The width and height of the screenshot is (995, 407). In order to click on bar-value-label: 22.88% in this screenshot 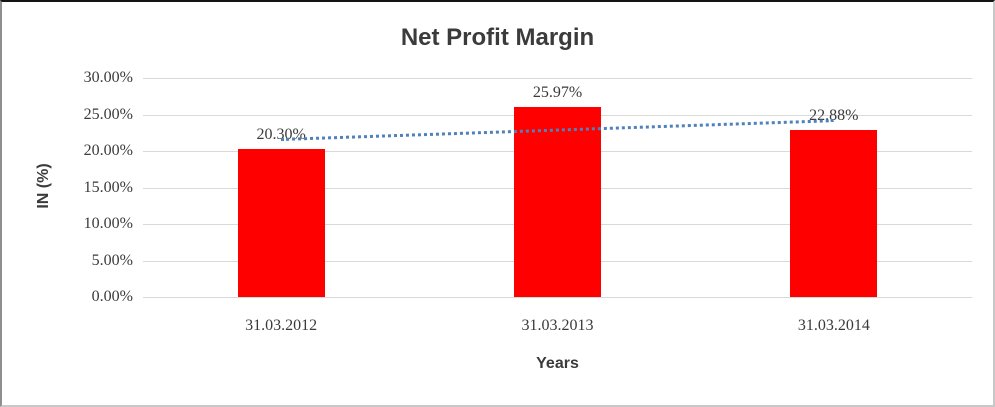, I will do `click(834, 115)`.